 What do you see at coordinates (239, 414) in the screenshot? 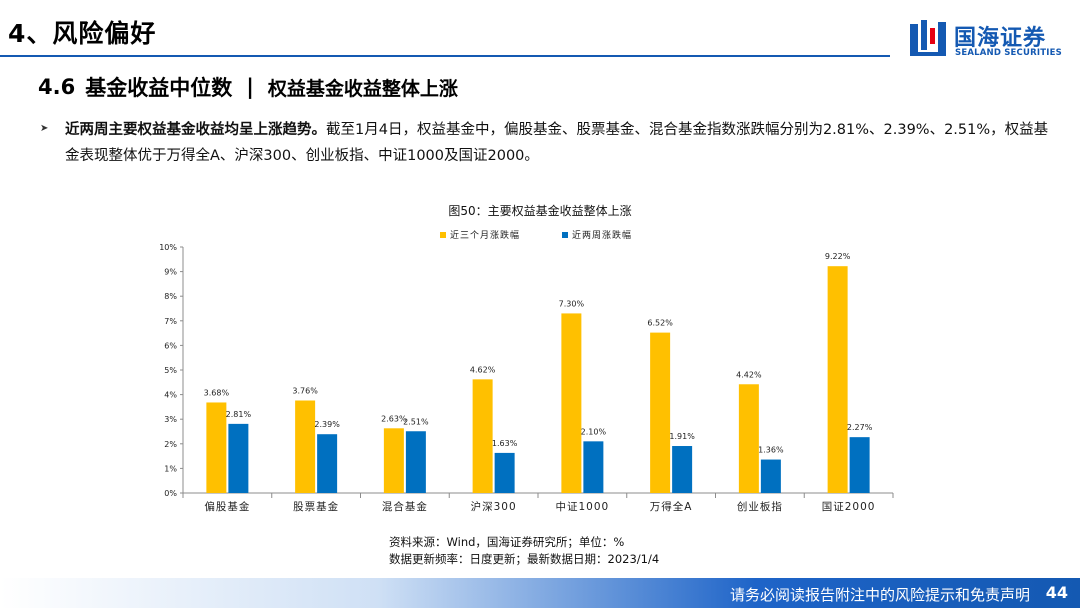
I see `data-label: 2.81%` at bounding box center [239, 414].